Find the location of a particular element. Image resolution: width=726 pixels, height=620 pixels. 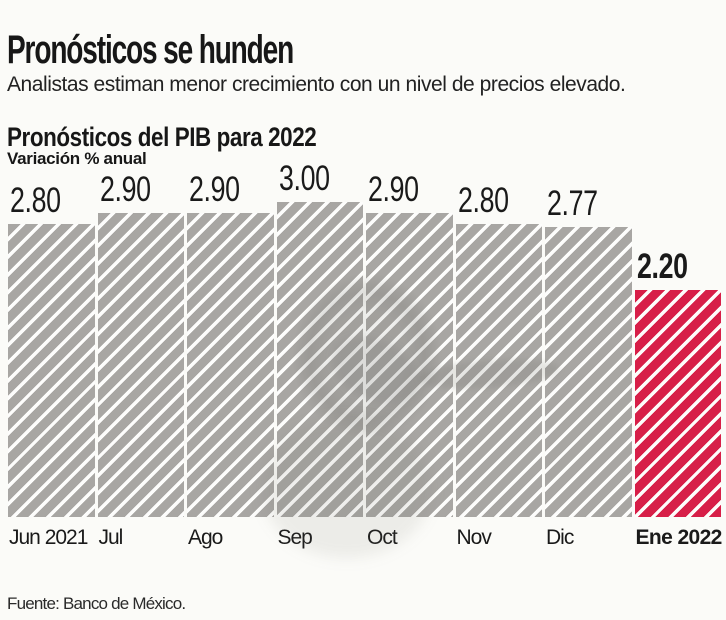

bar: 3.00 is located at coordinates (319, 339).